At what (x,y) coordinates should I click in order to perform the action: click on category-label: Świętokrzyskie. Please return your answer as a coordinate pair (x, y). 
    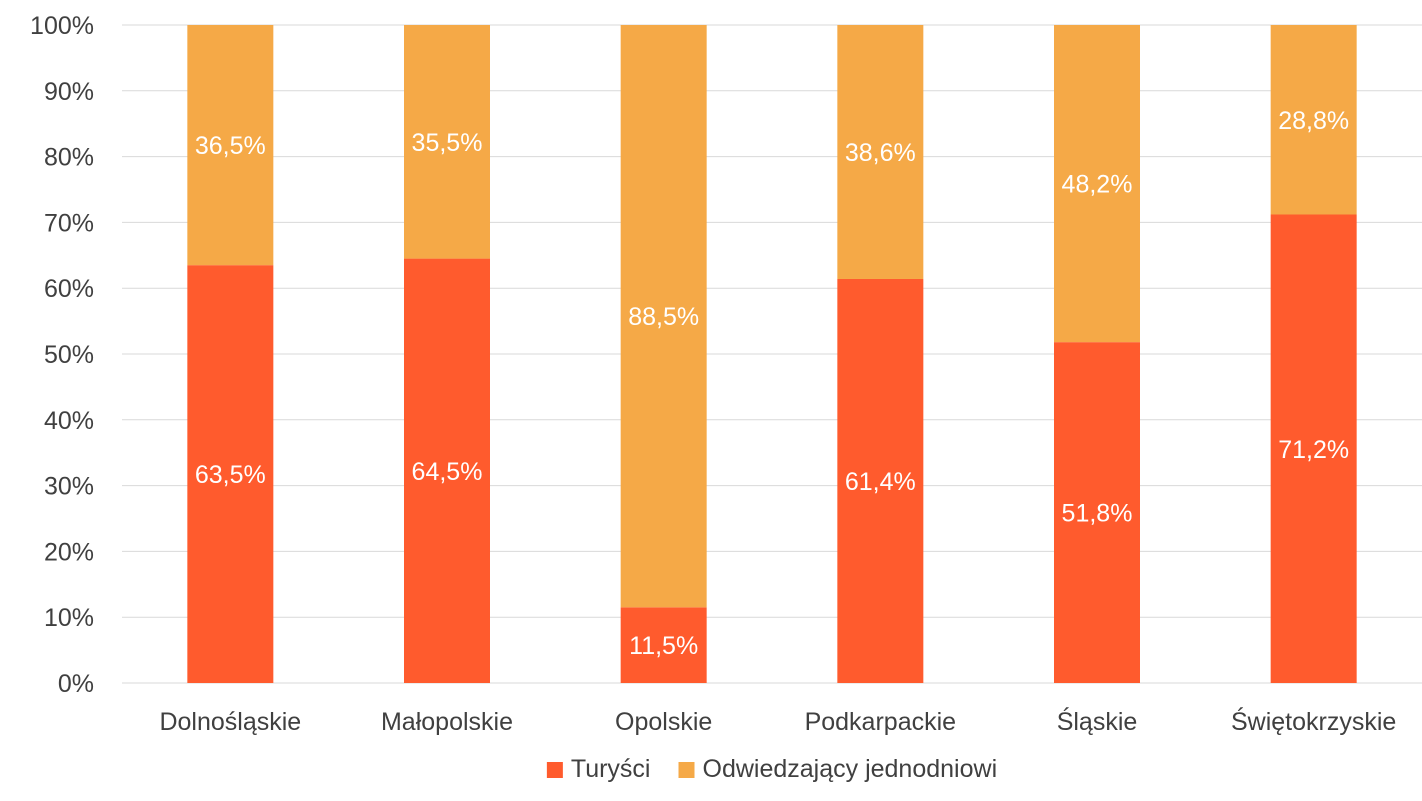
    Looking at the image, I should click on (1313, 721).